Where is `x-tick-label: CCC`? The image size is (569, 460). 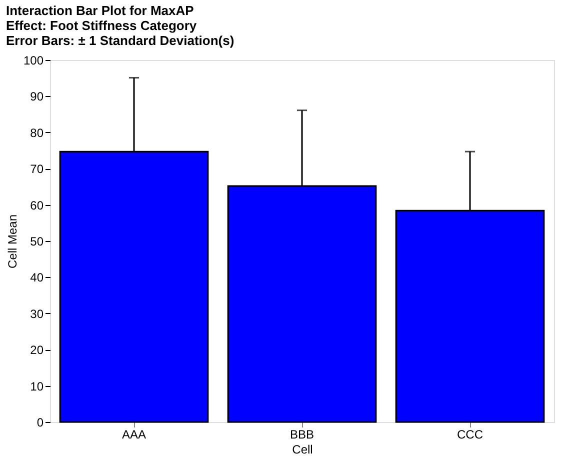 x-tick-label: CCC is located at coordinates (470, 435).